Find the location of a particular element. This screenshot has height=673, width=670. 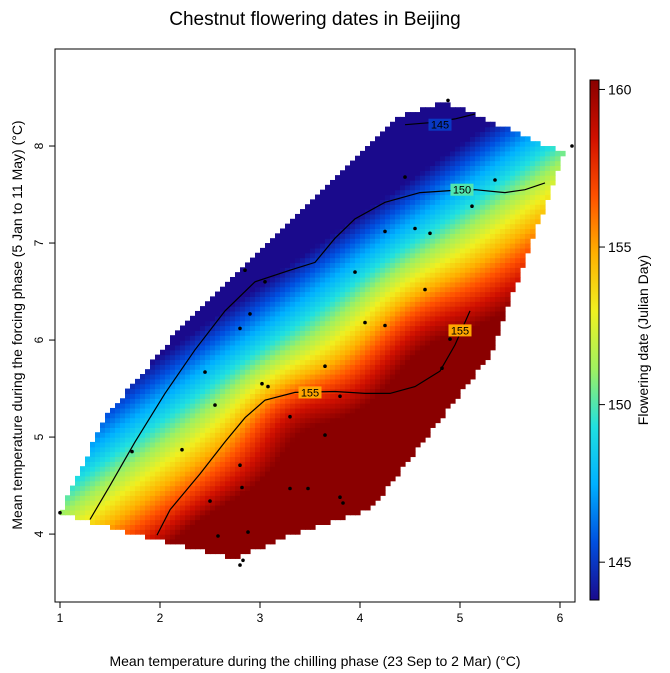

data-point is located at coordinates (572, 146).